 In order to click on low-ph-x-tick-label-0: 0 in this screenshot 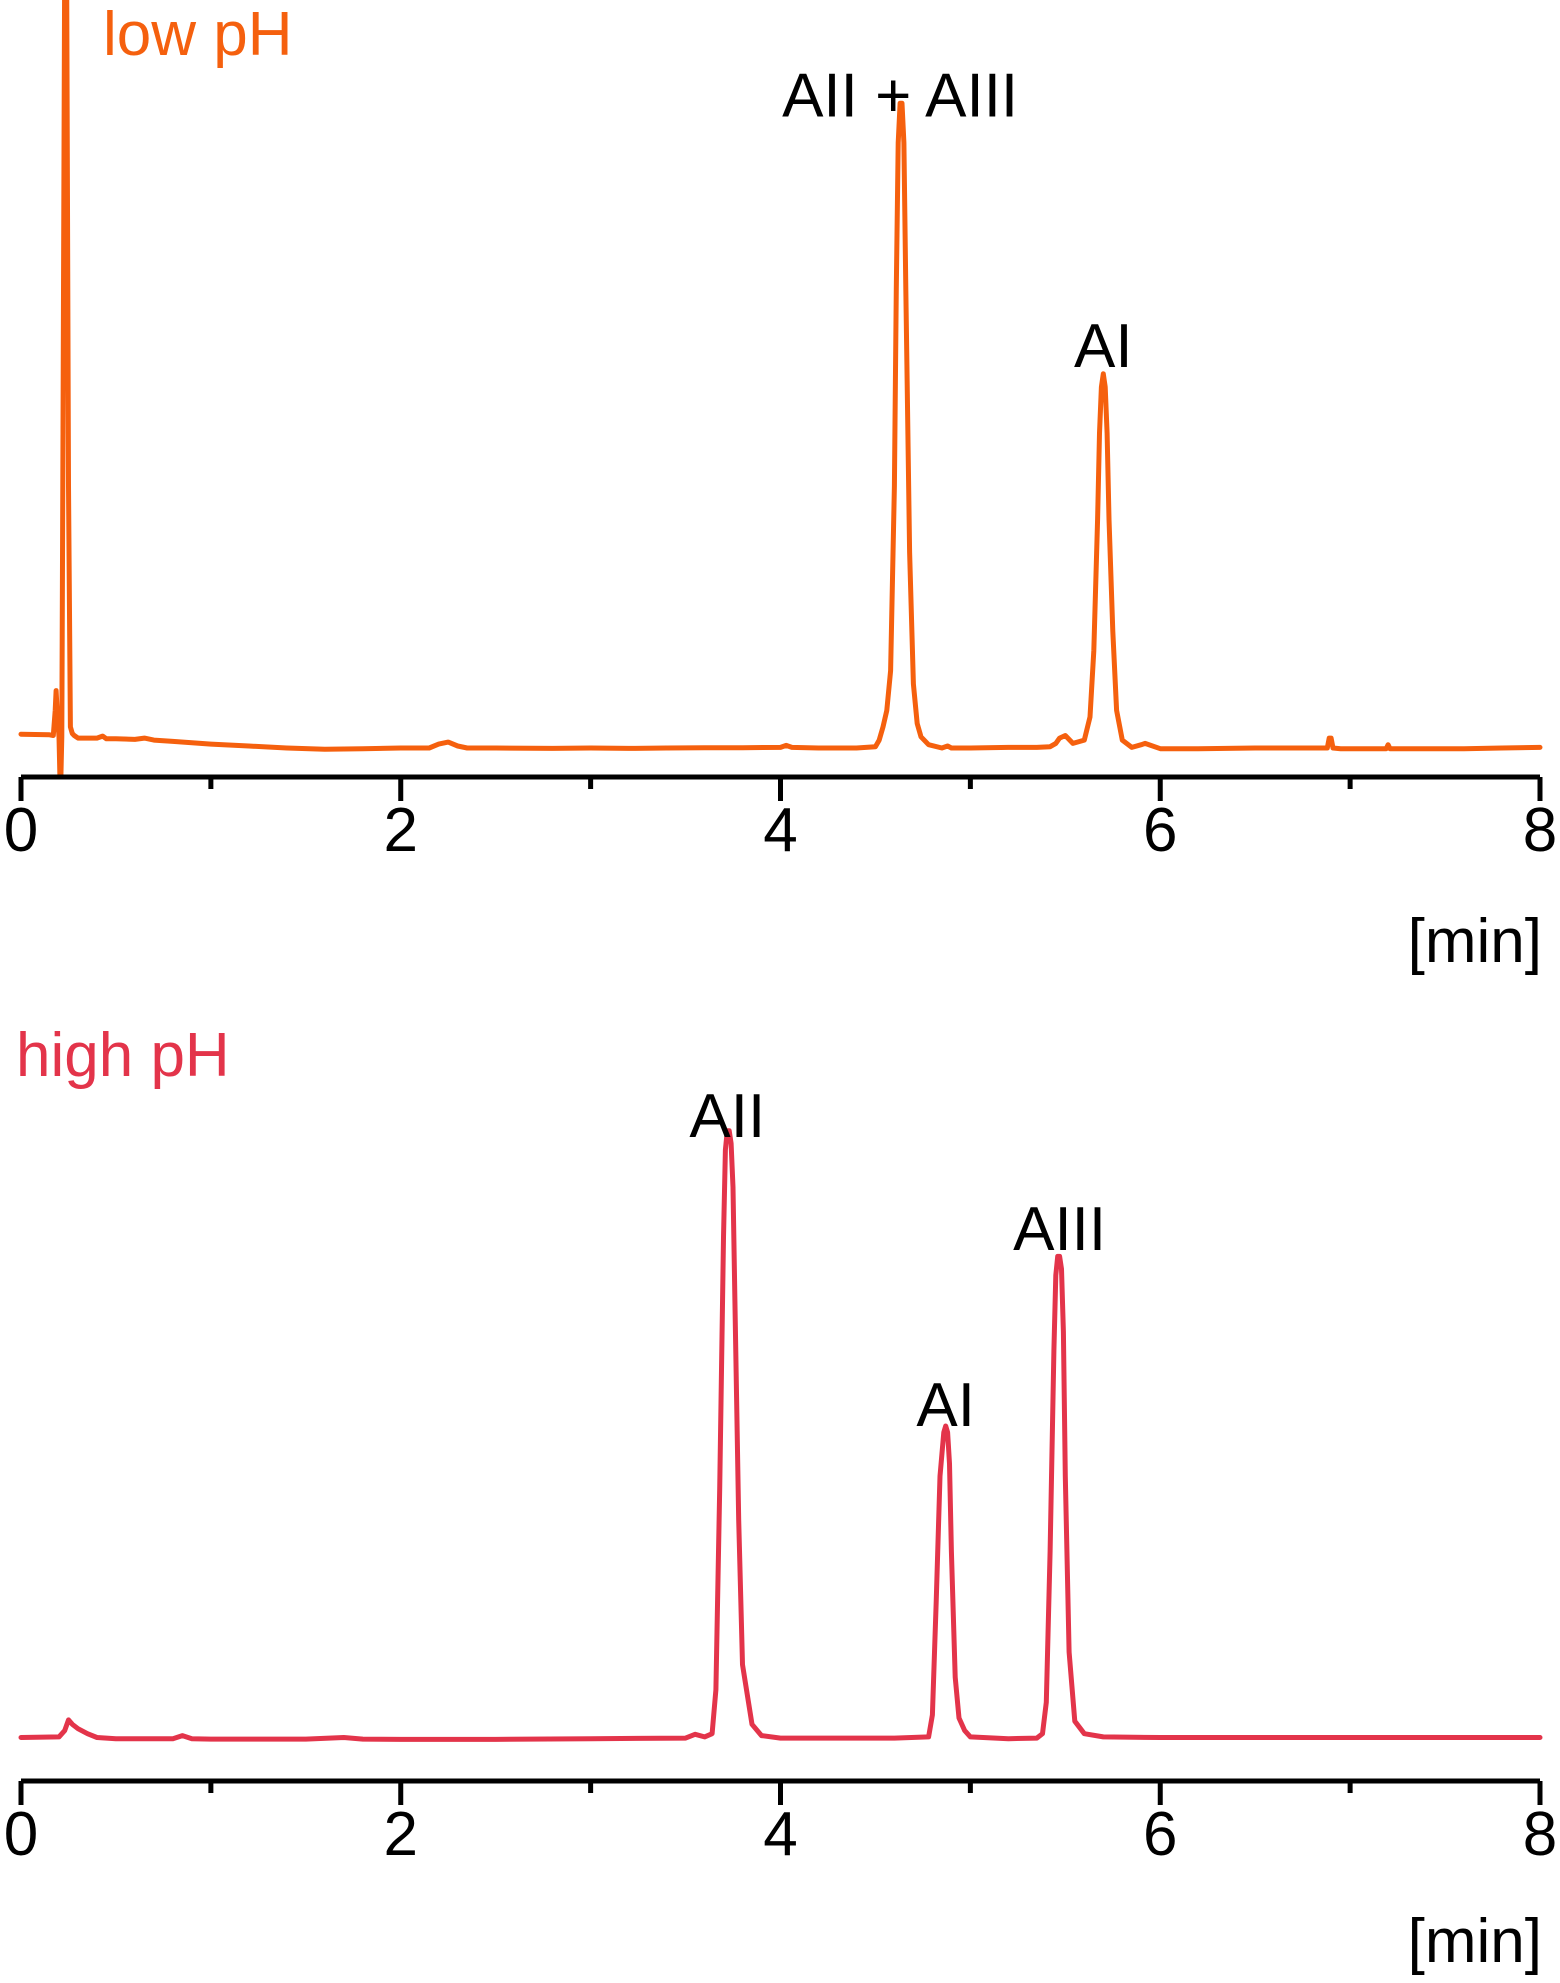, I will do `click(21, 830)`.